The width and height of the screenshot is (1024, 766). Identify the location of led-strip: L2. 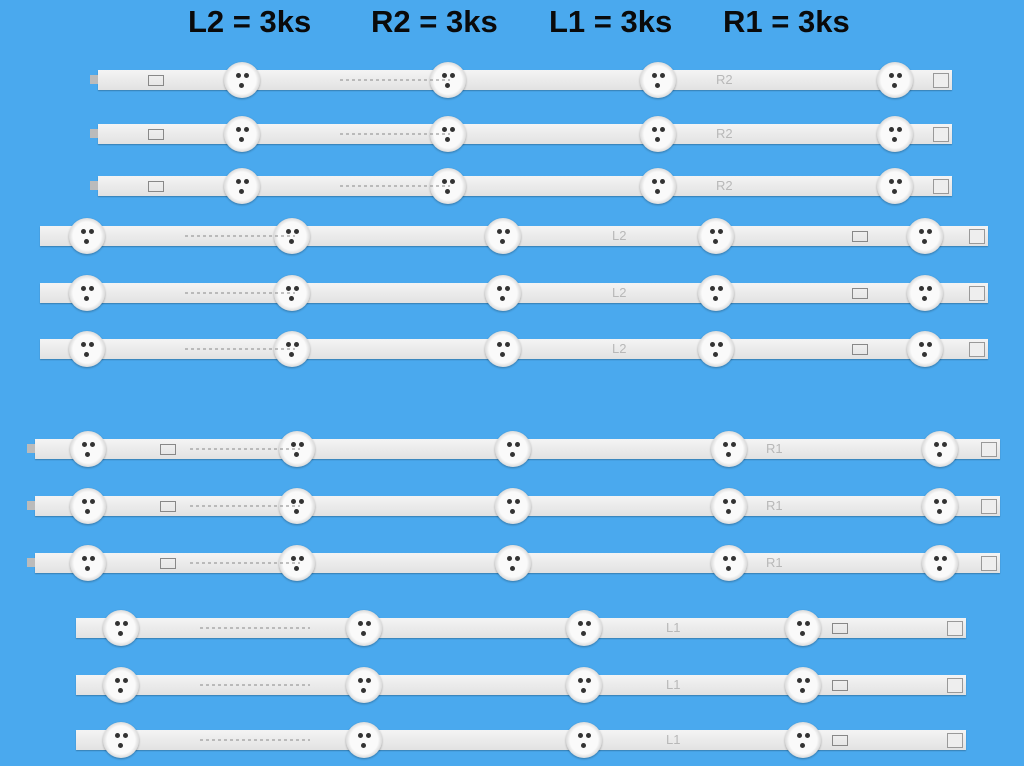
(514, 236).